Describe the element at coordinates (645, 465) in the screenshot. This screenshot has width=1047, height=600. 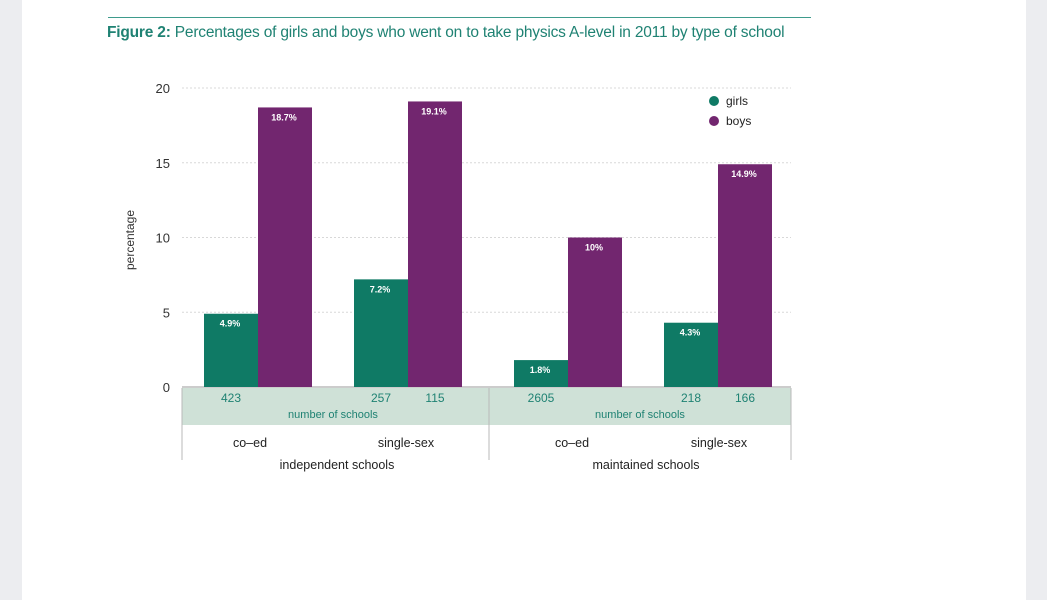
I see `group-label: maintained schools` at that location.